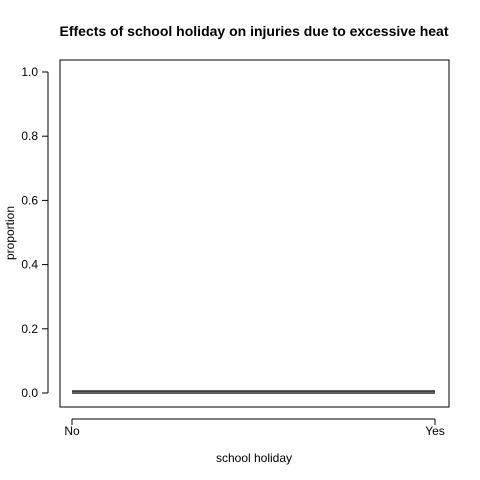 Image resolution: width=480 pixels, height=480 pixels. Describe the element at coordinates (254, 428) in the screenshot. I see `x-axis: No Yes` at that location.